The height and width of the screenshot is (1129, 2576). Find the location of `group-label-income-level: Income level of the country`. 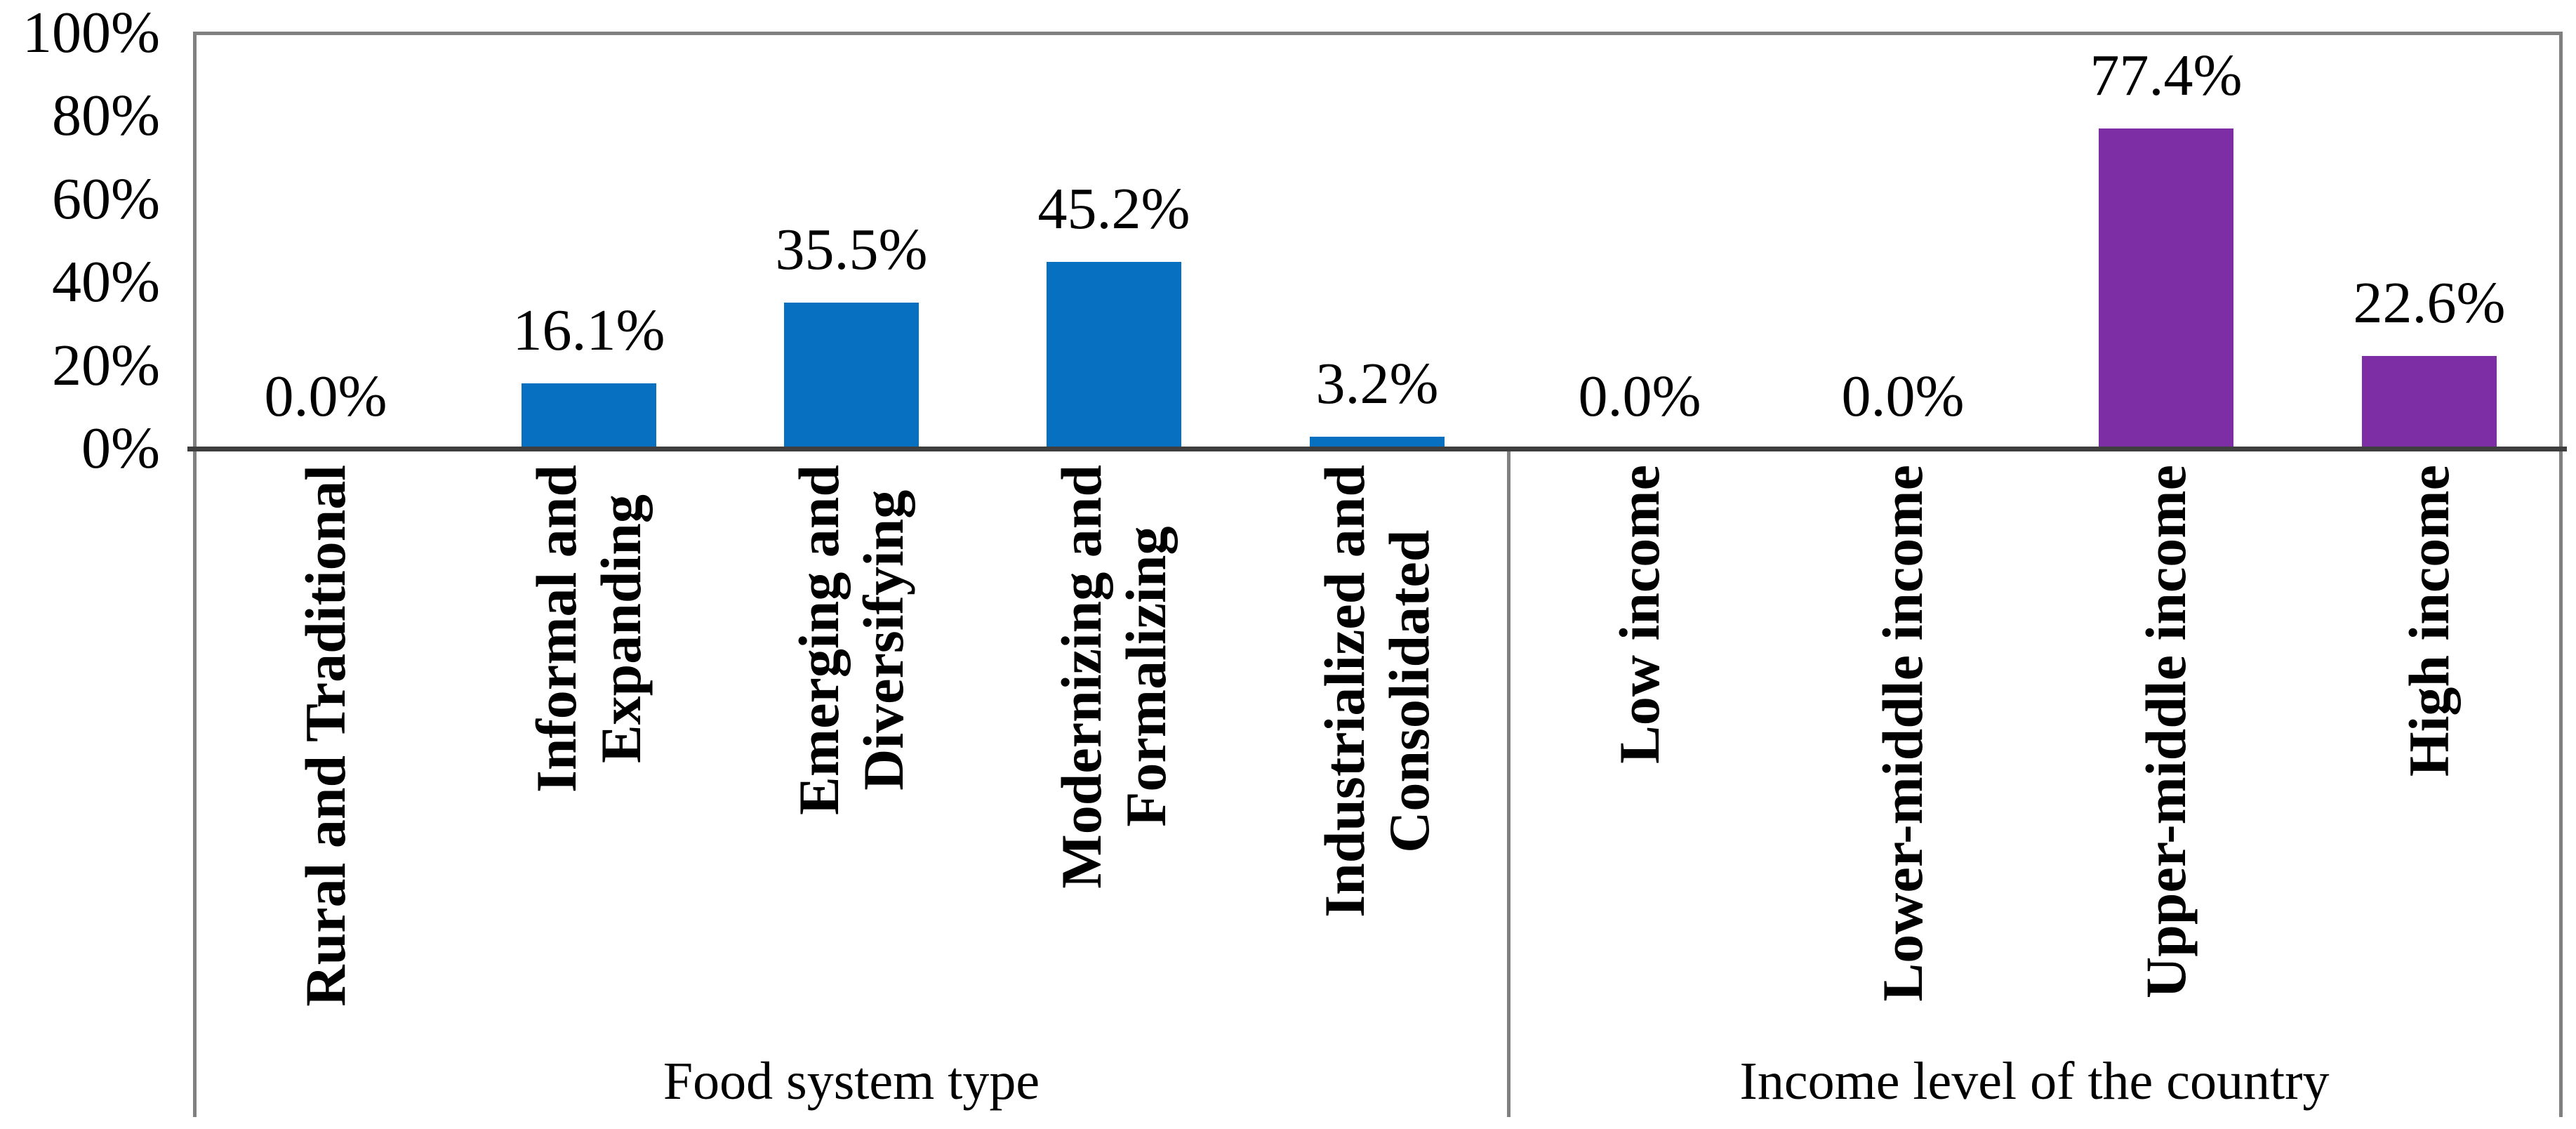

group-label-income-level: Income level of the country is located at coordinates (2035, 1081).